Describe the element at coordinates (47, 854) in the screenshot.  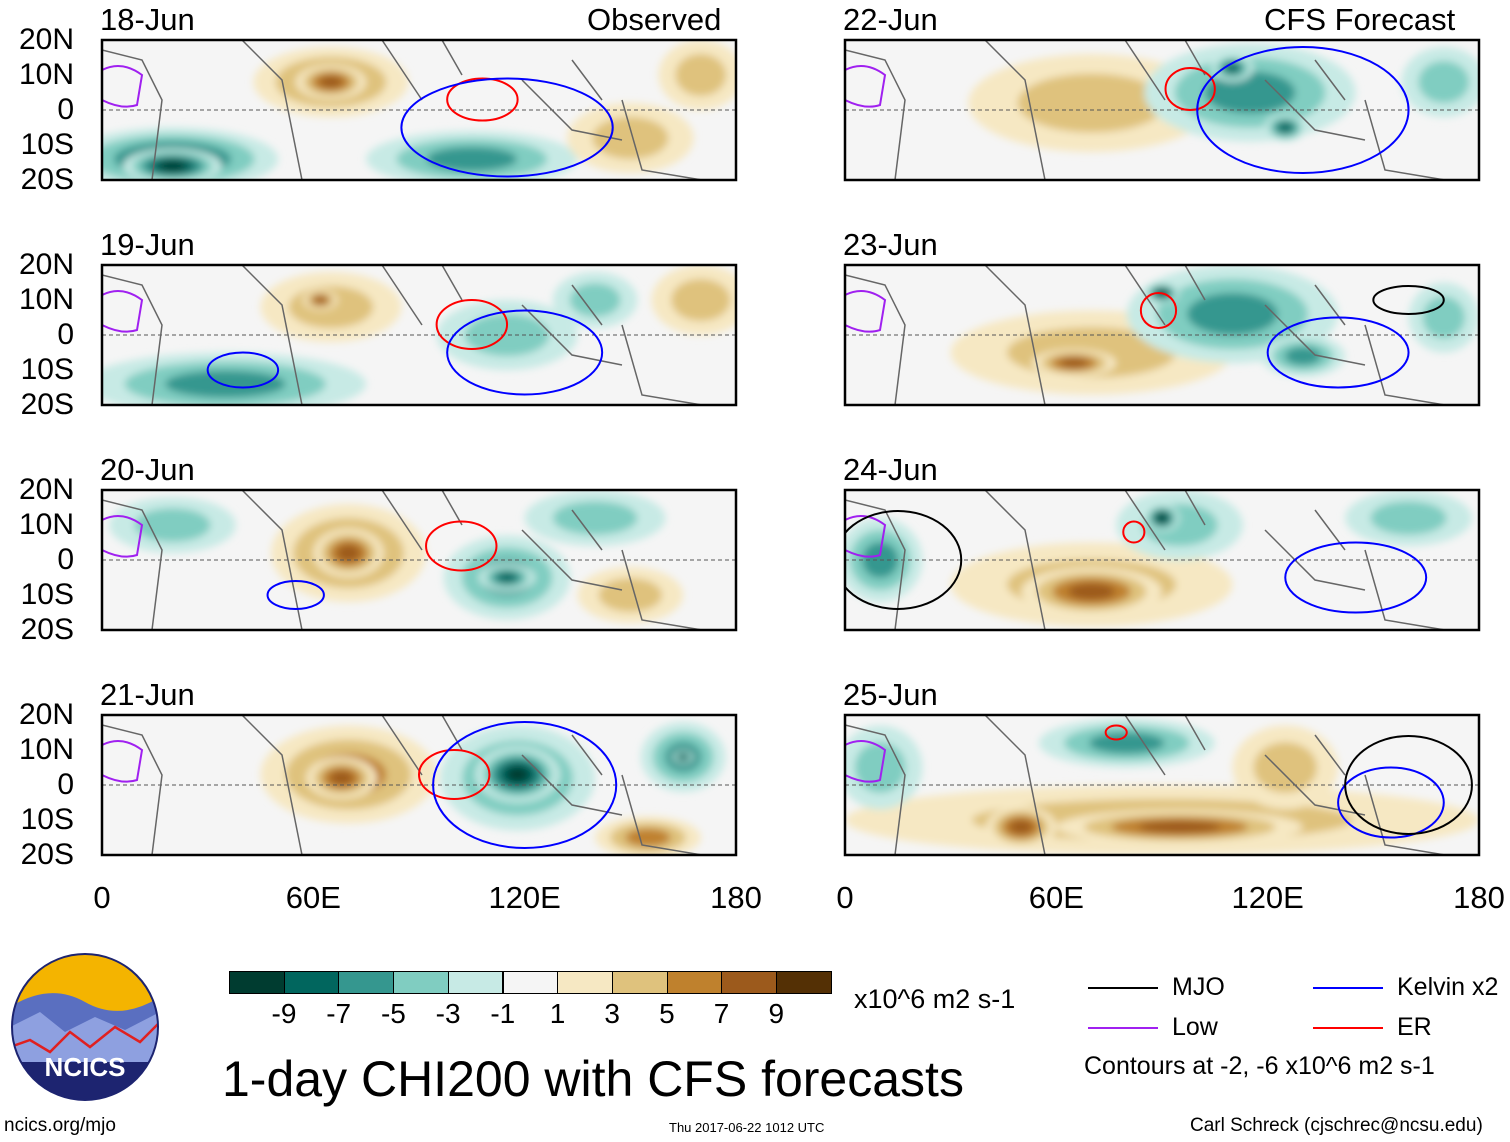
I see `lat-label: 20S` at that location.